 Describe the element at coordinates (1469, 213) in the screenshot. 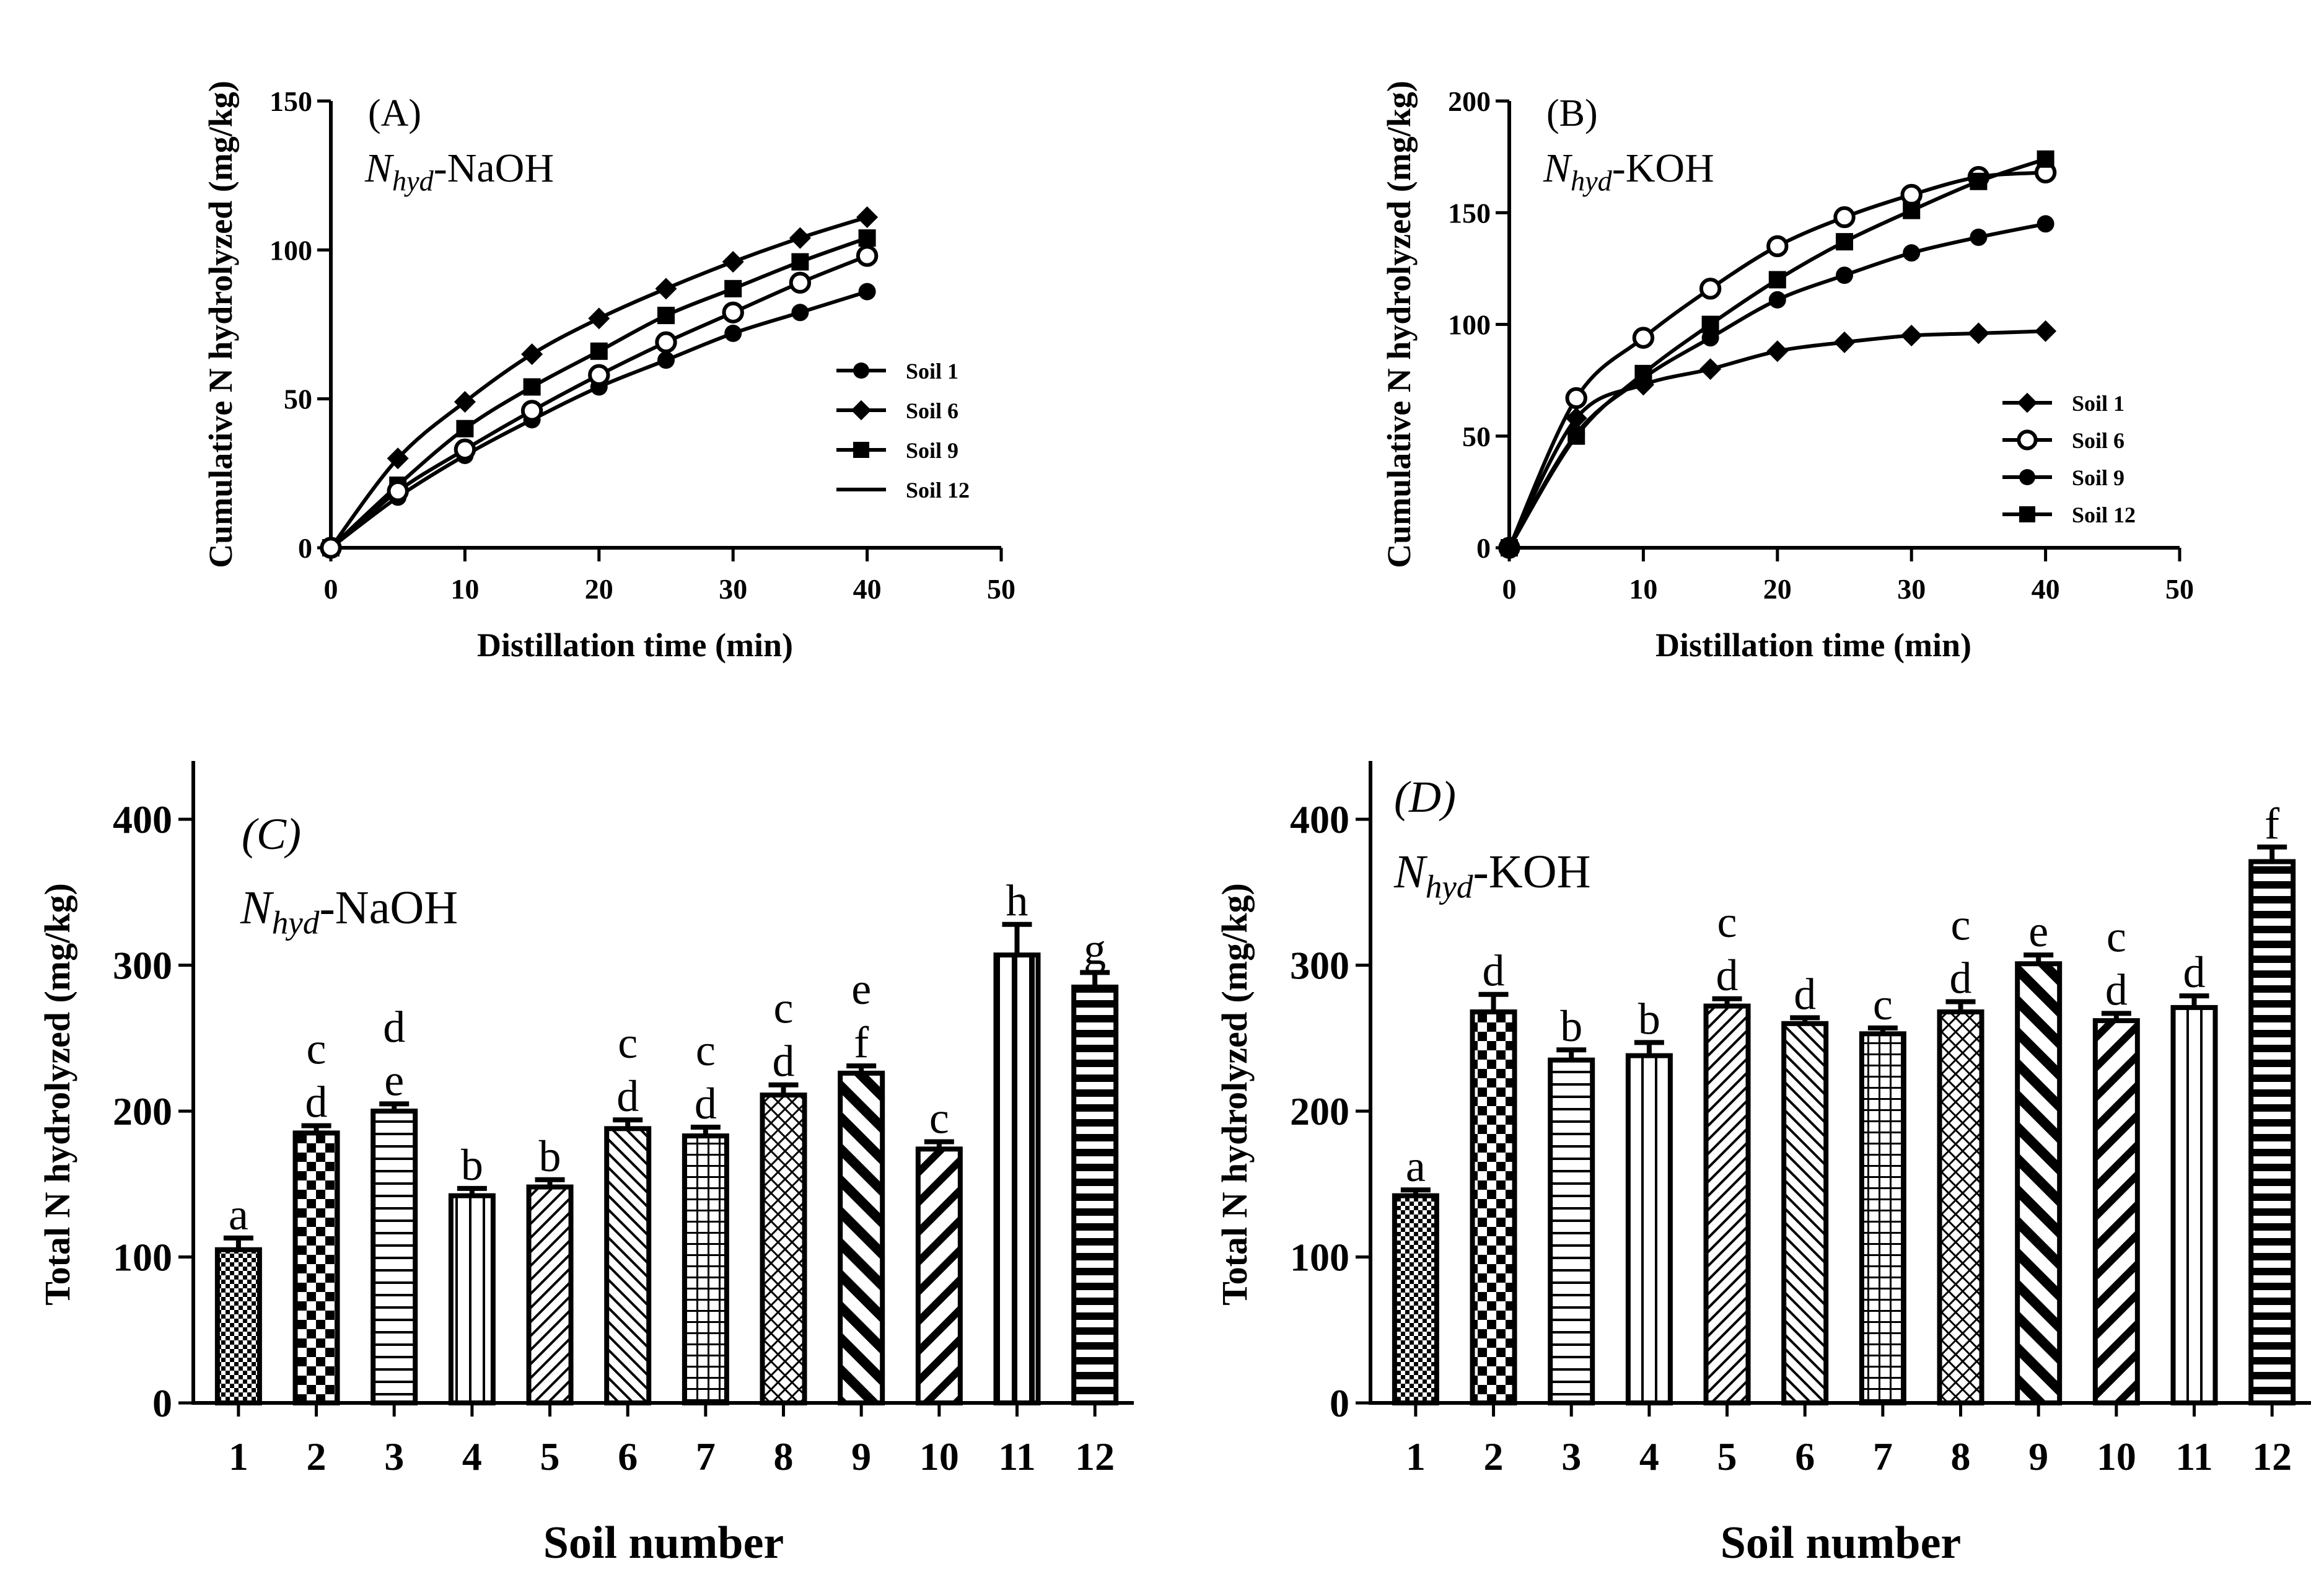

I see `y-tick-label: 150` at that location.